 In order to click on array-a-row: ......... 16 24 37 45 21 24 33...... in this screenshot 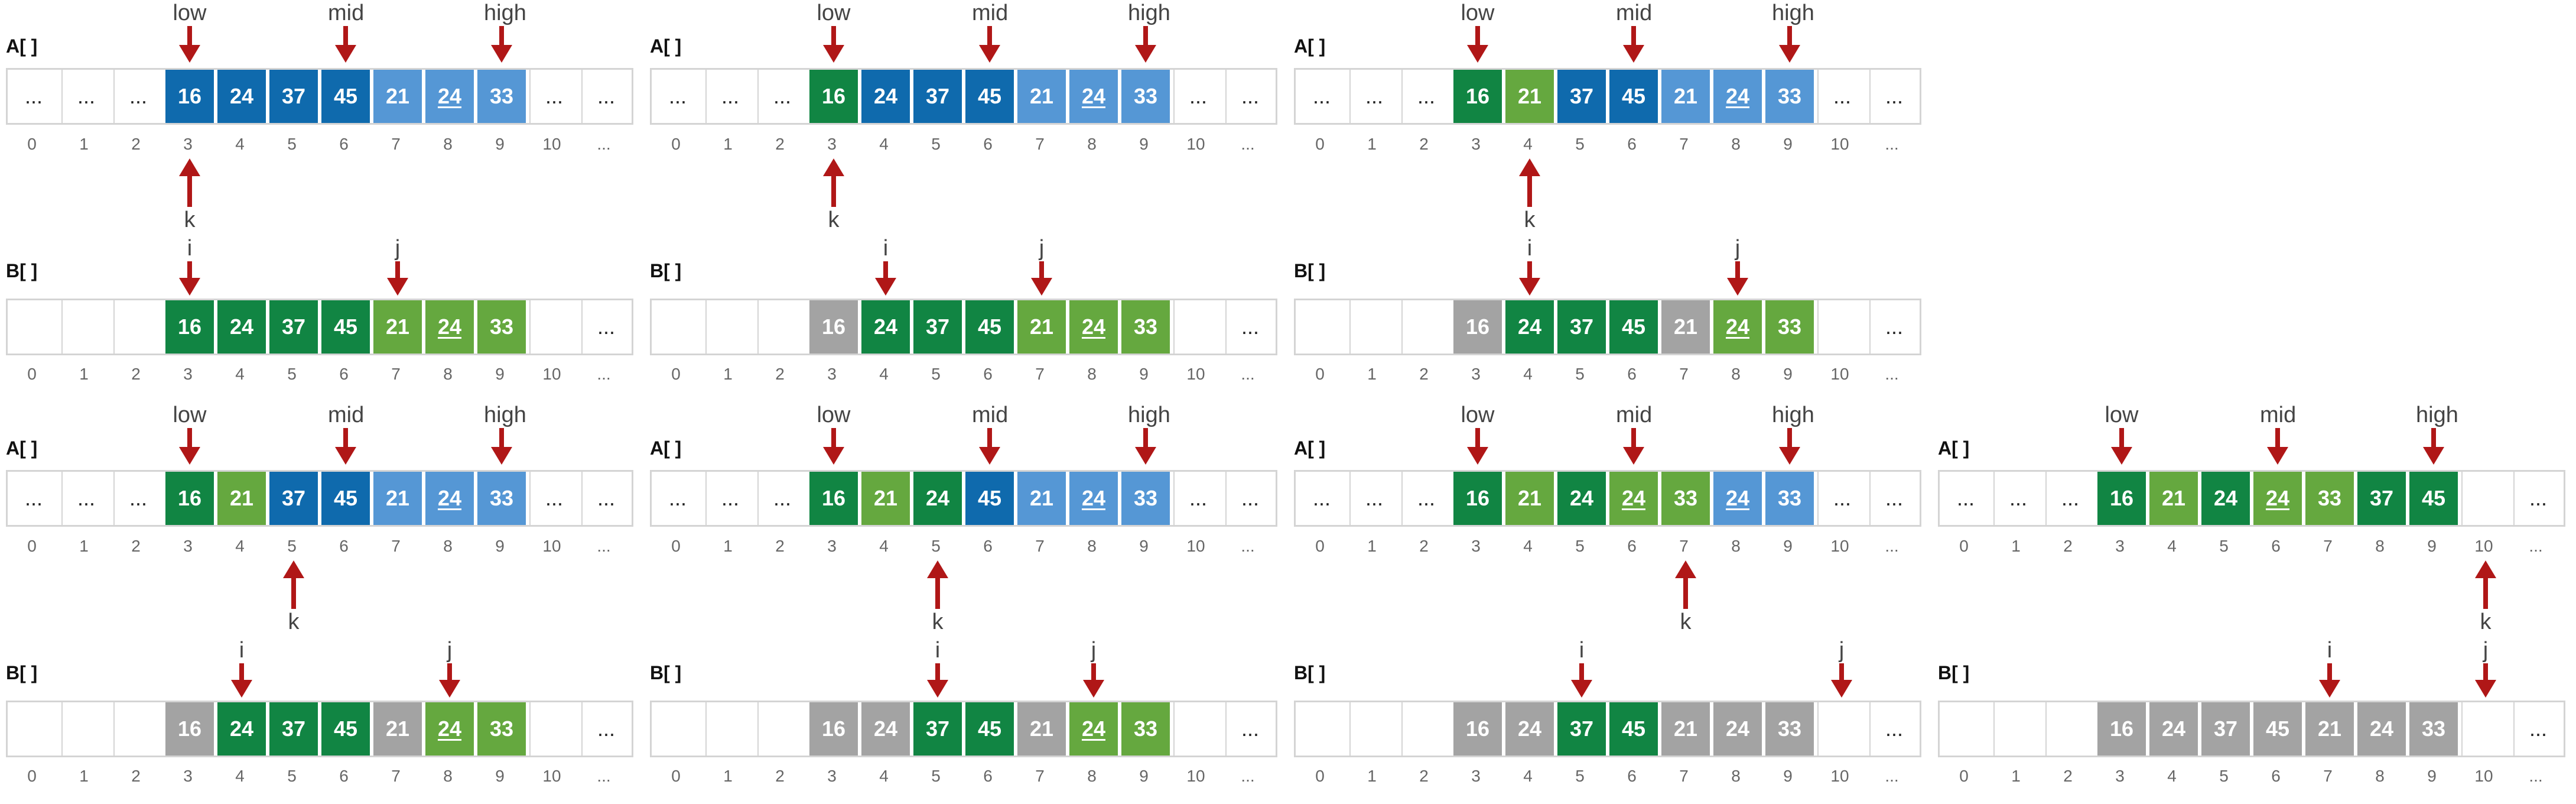, I will do `click(319, 96)`.